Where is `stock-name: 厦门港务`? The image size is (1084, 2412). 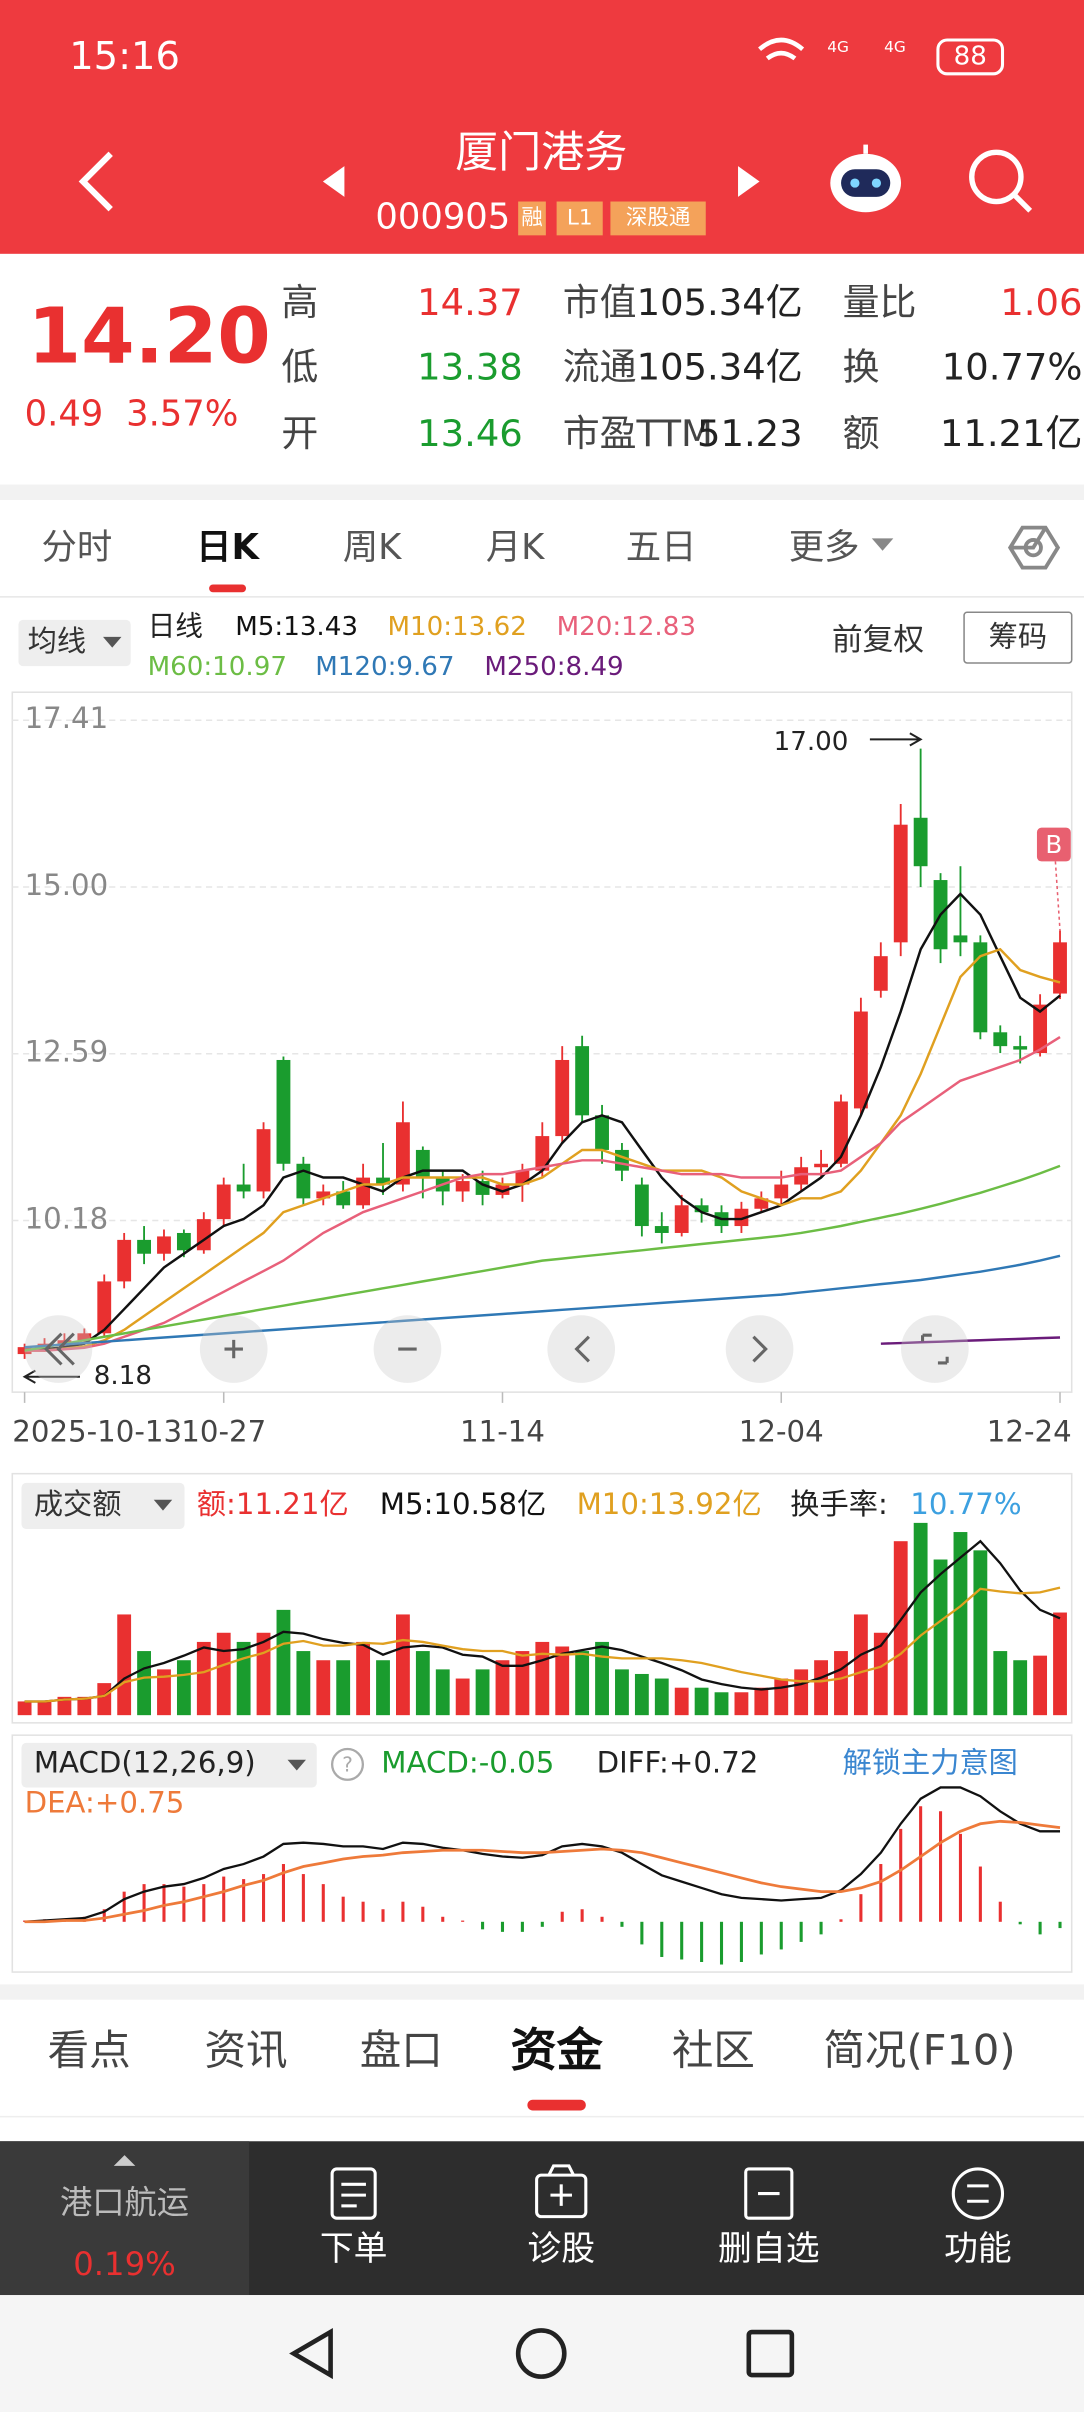
stock-name: 厦门港务 is located at coordinates (541, 153).